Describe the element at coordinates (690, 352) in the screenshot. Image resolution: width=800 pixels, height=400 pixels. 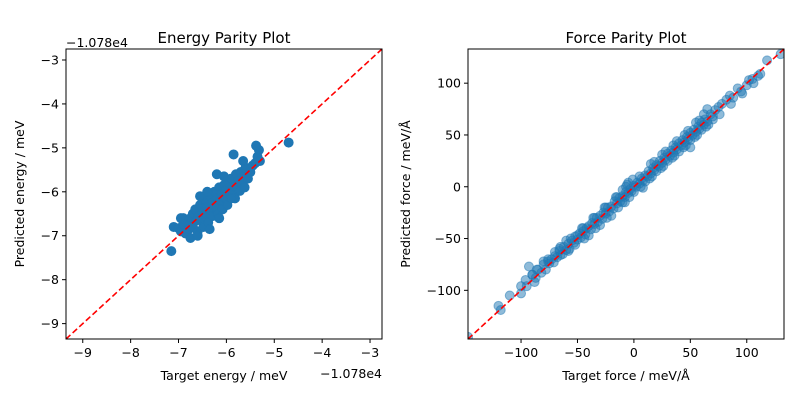
I see `force-x-tick-label: 50` at that location.